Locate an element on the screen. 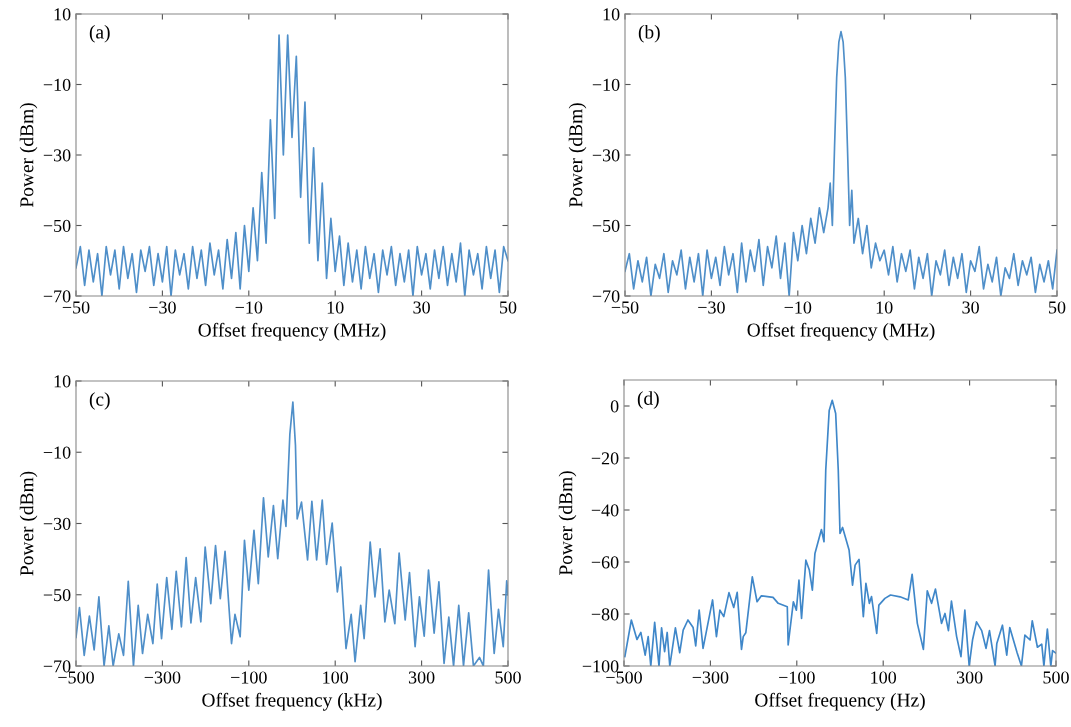 Image resolution: width=1071 pixels, height=727 pixels. y-tick-label: −100 is located at coordinates (600, 666).